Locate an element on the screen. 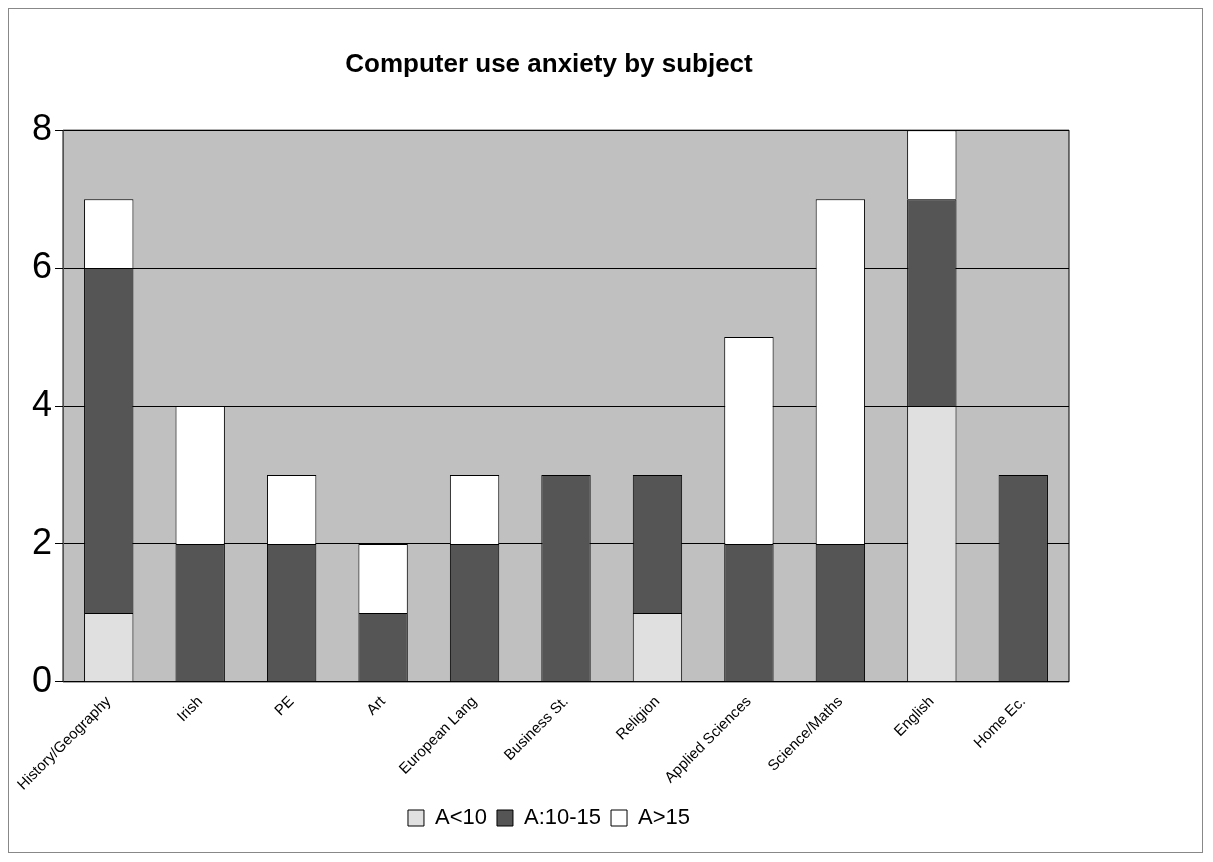  chart-title: Computer use anxiety by subject is located at coordinates (549, 62).